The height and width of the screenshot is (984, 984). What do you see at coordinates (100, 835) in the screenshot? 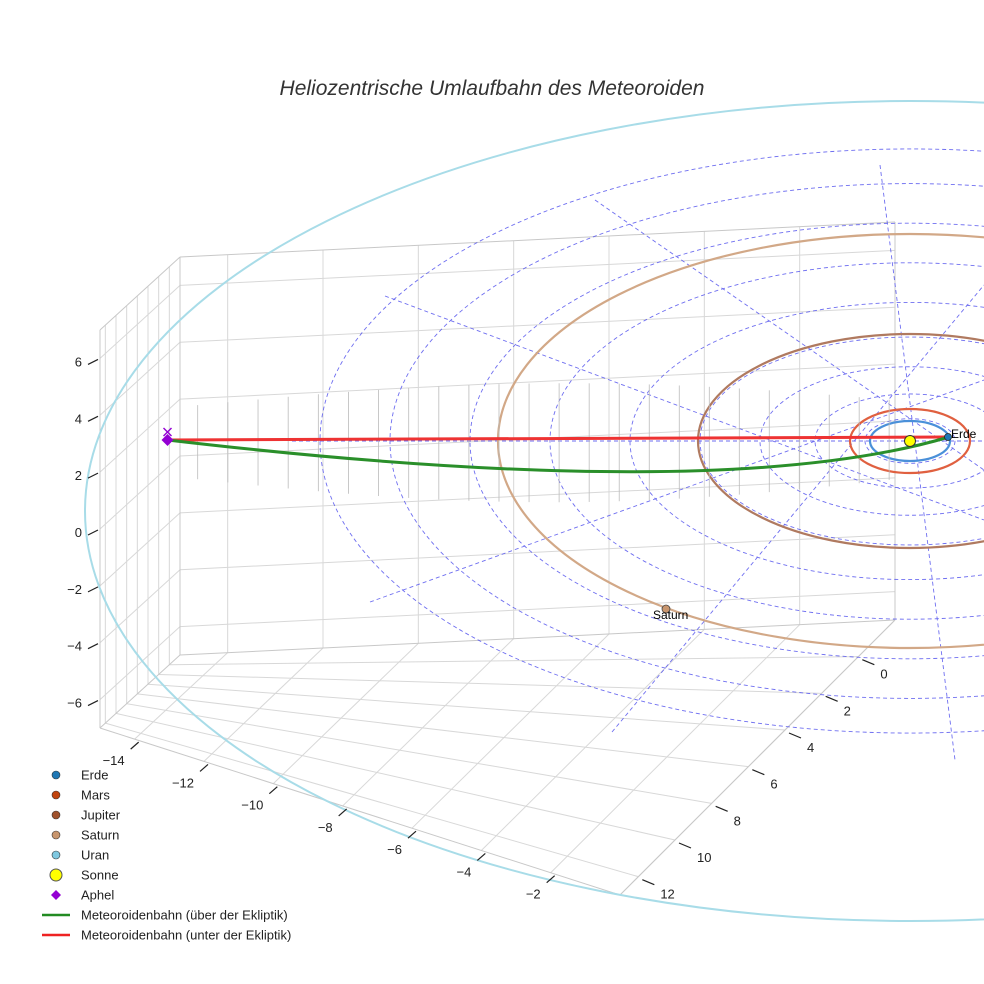
I see `legend-label: Saturn` at bounding box center [100, 835].